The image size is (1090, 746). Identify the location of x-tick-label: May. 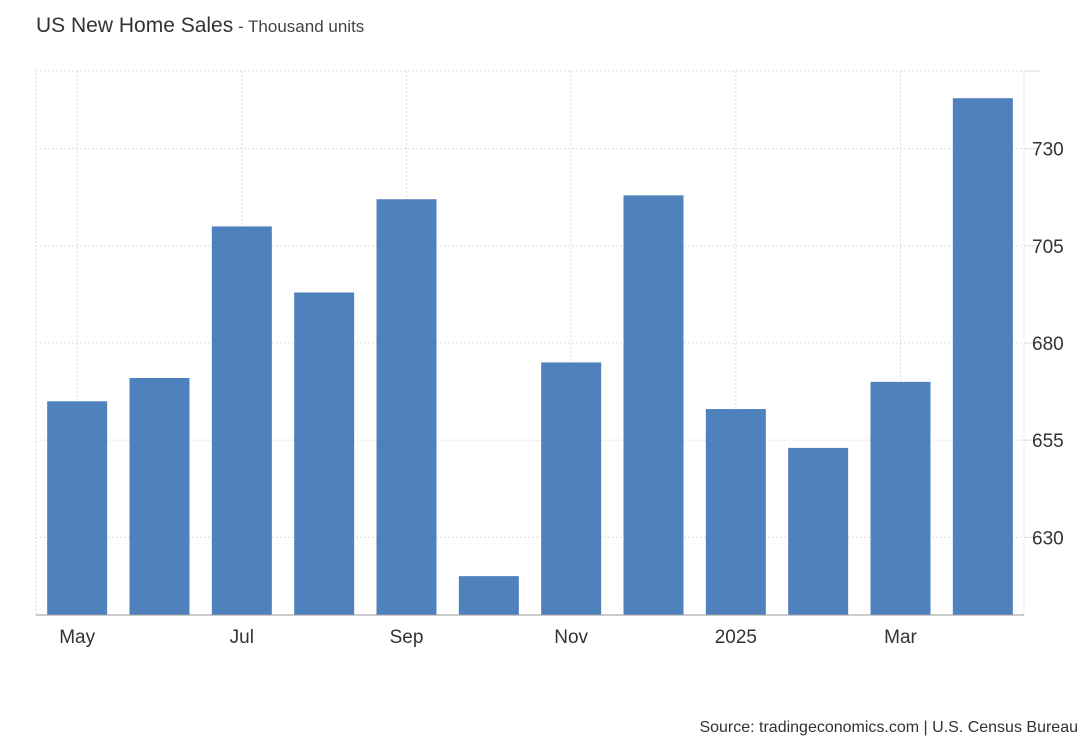
(77, 637).